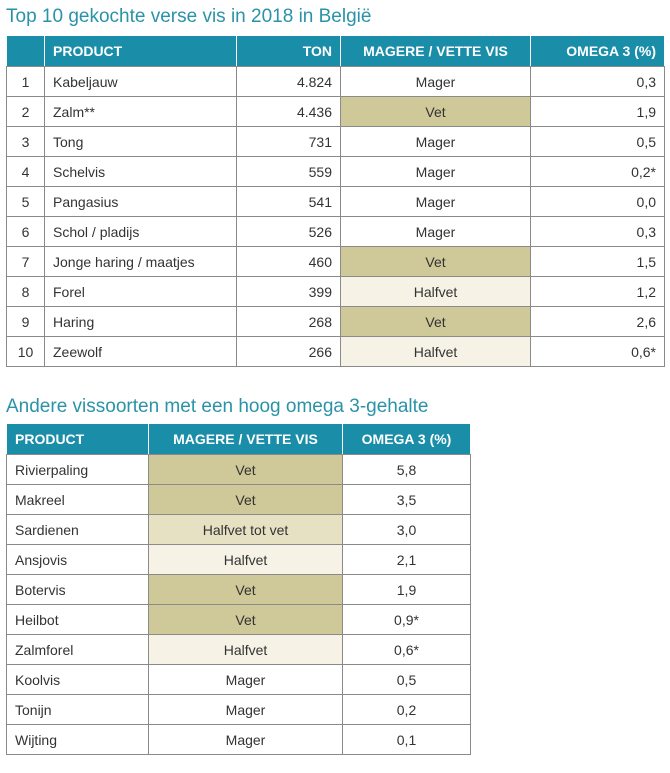 The width and height of the screenshot is (670, 773). What do you see at coordinates (77, 619) in the screenshot?
I see `product-cell: Heilbot` at bounding box center [77, 619].